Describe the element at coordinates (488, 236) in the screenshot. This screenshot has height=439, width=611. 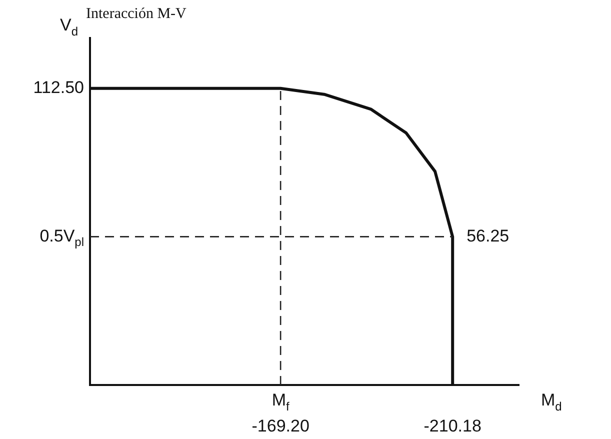
I see `annotation: 56.25` at that location.